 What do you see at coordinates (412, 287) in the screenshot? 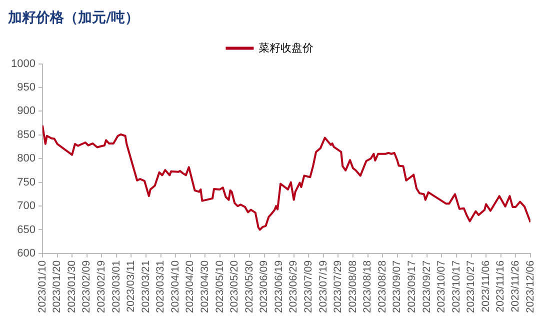
I see `x-tick-label: 2023/09/17` at bounding box center [412, 287].